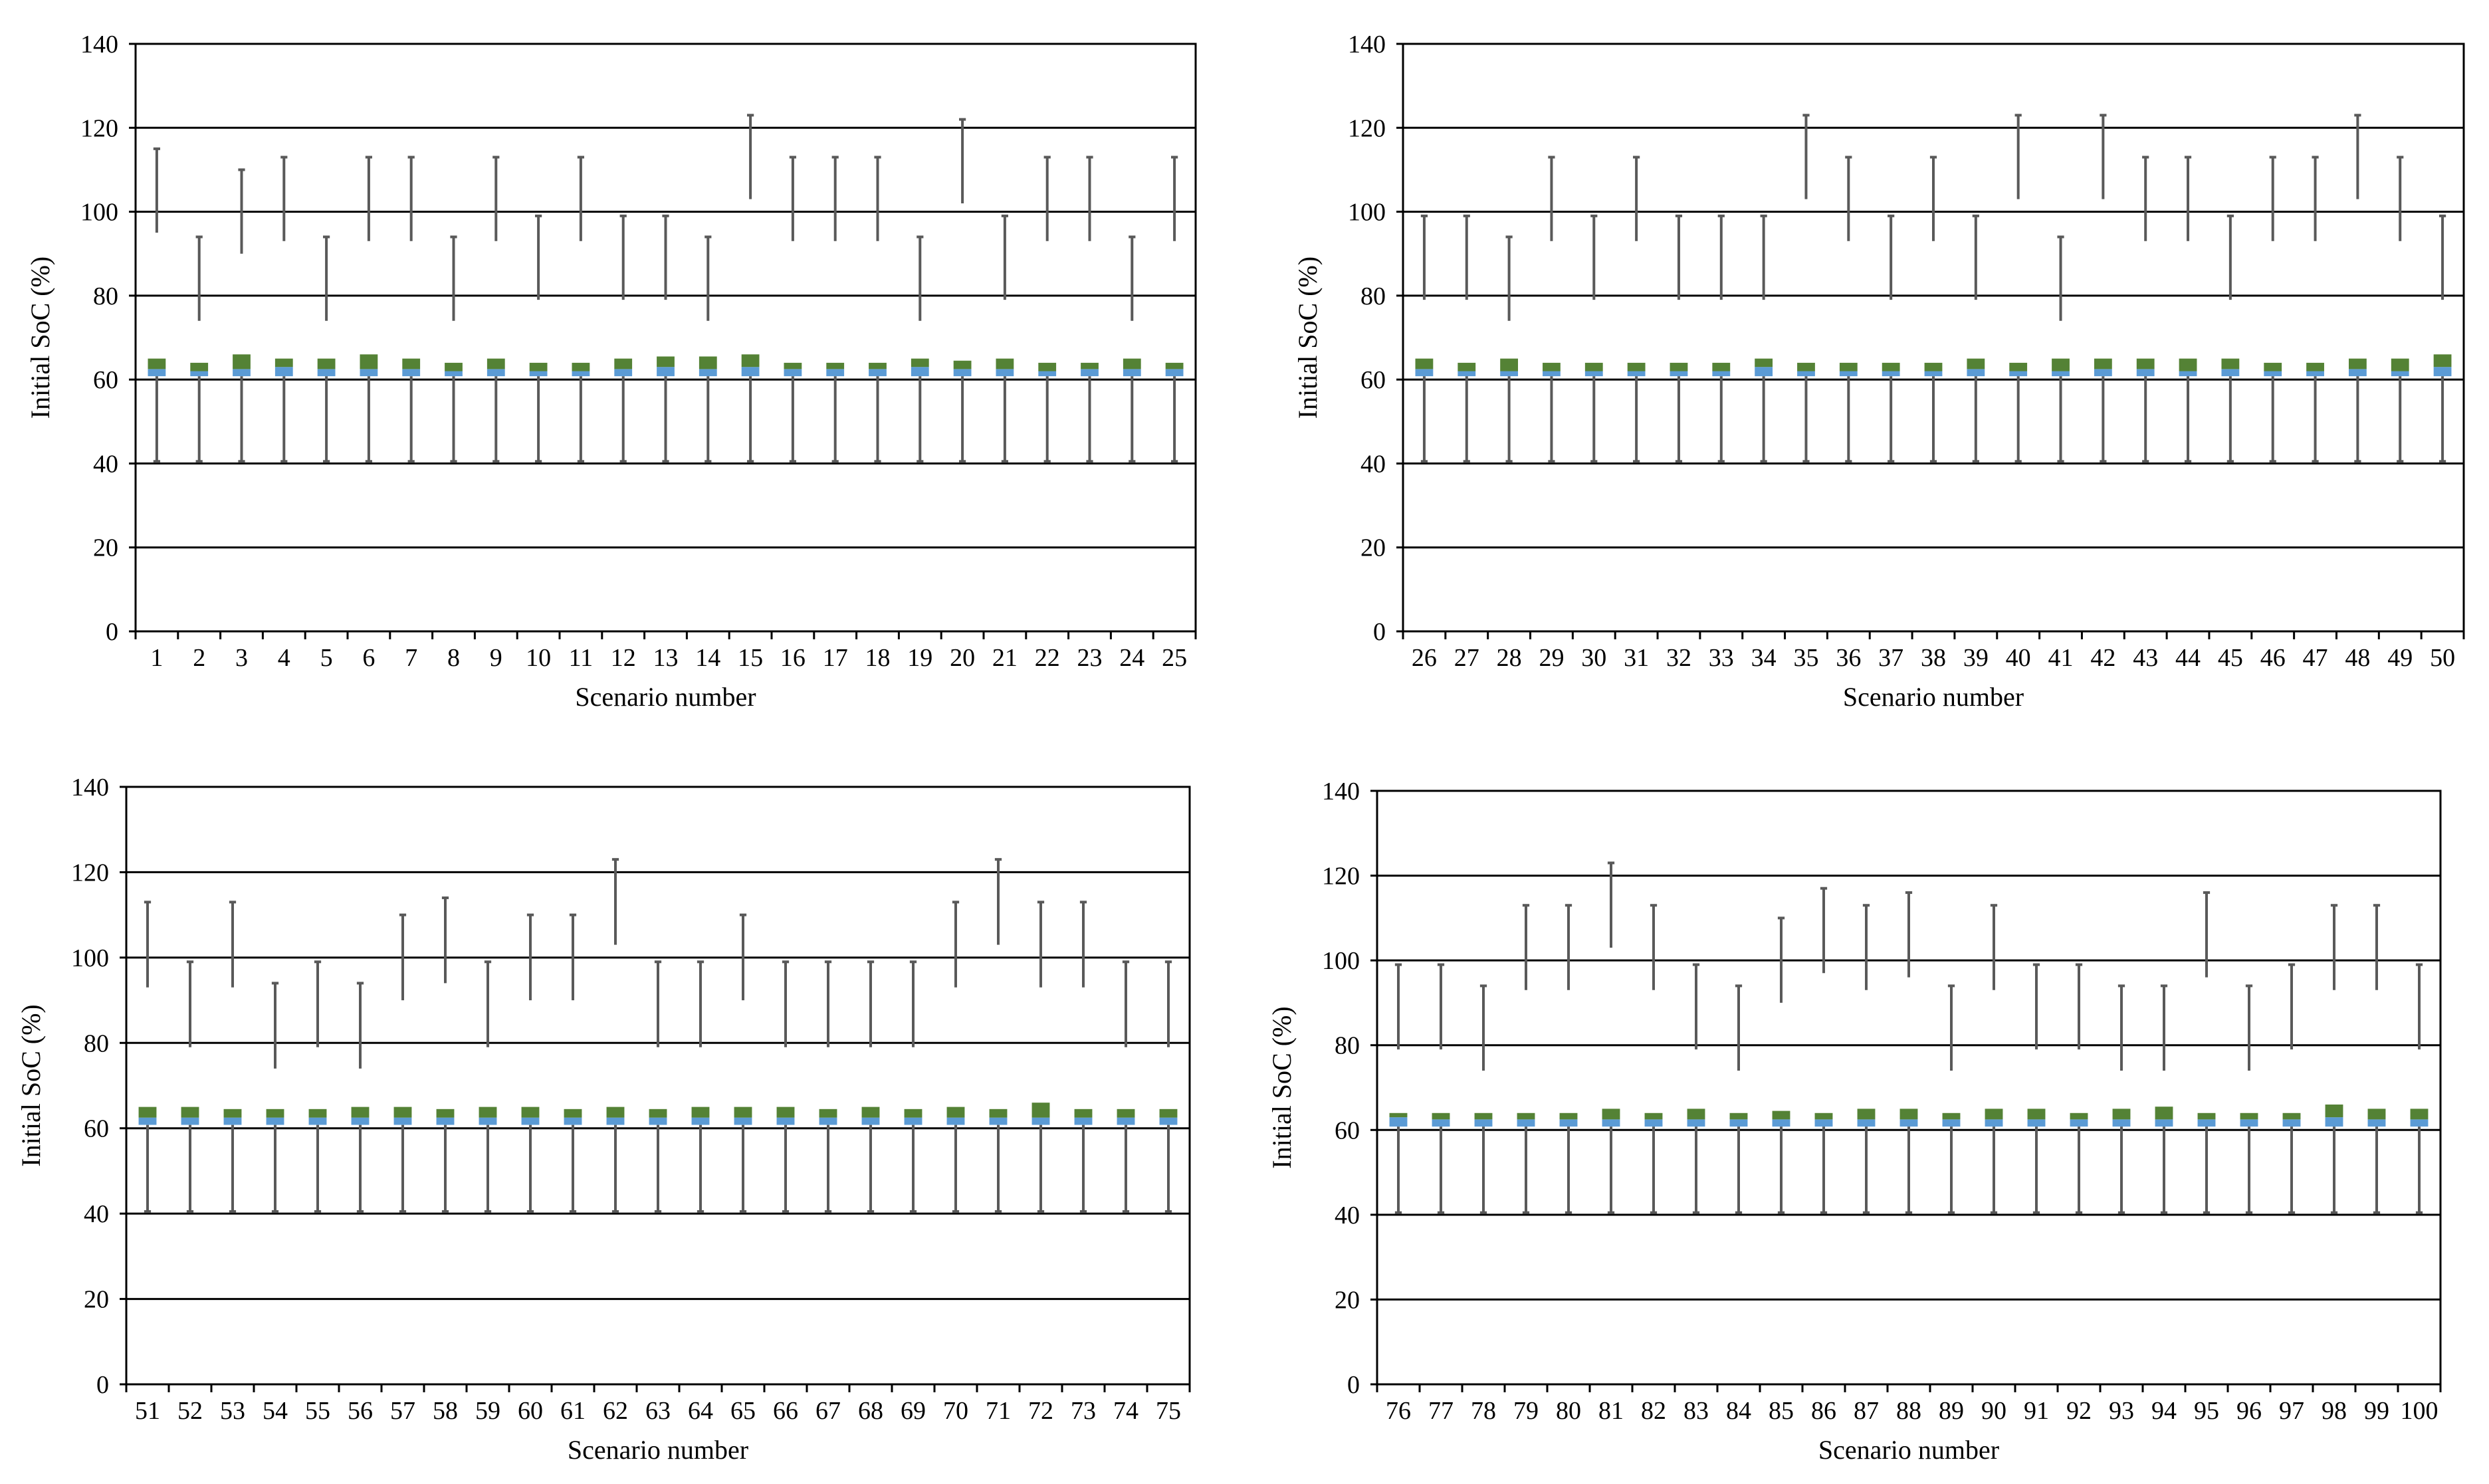 The height and width of the screenshot is (1484, 2489). Describe the element at coordinates (2419, 1411) in the screenshot. I see `x-tick-label: 100` at that location.